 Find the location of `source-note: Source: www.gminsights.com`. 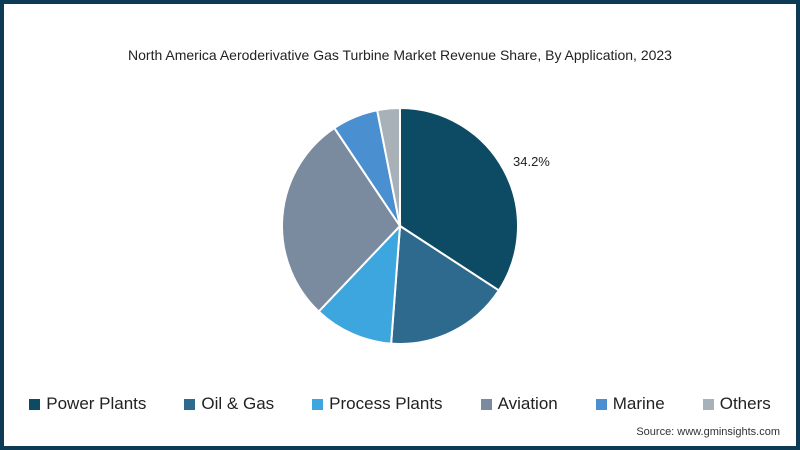

source-note: Source: www.gminsights.com is located at coordinates (708, 432).